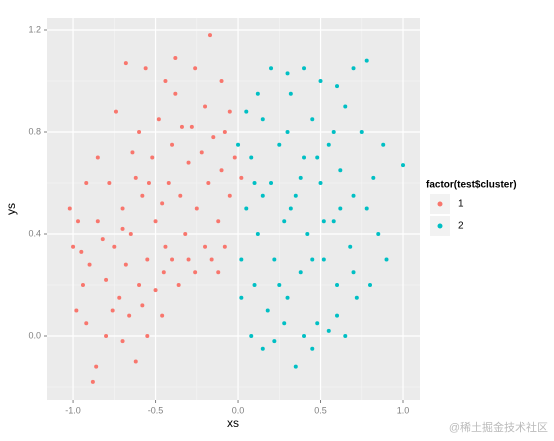  Describe the element at coordinates (461, 204) in the screenshot. I see `legend-label: 1` at that location.